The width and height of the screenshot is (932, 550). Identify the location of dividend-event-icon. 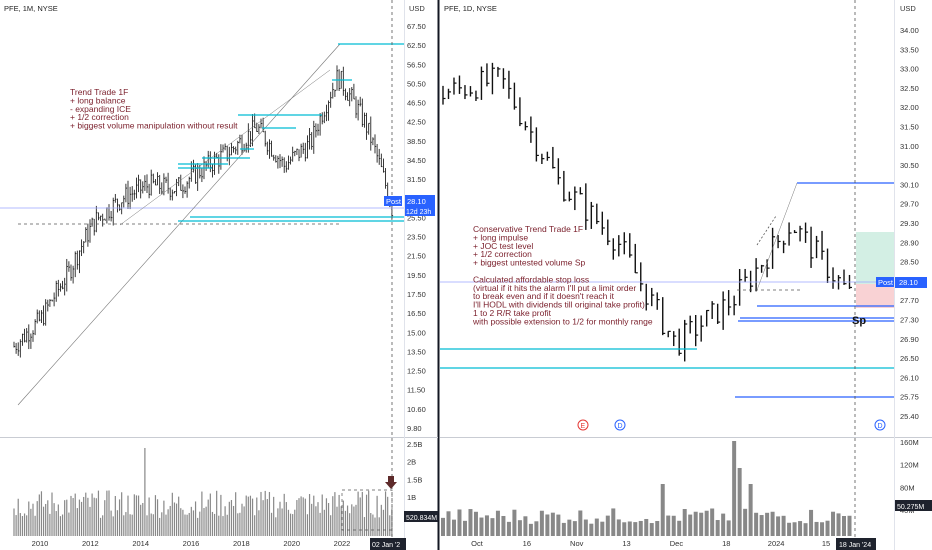
(620, 425).